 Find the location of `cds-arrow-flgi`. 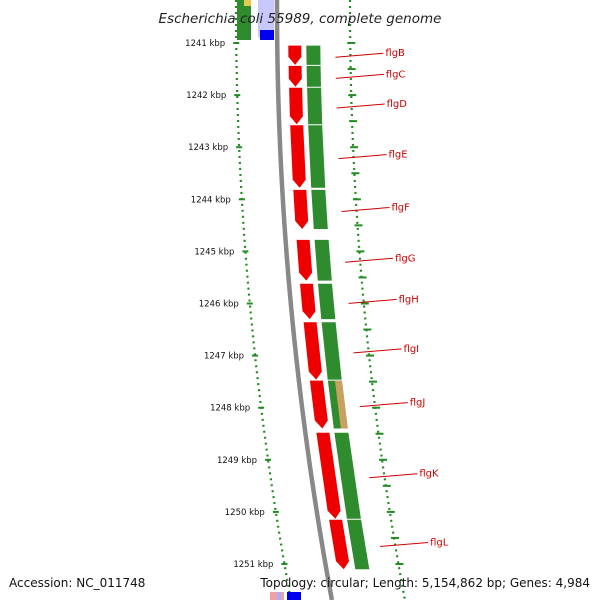

cds-arrow-flgi is located at coordinates (312, 351).